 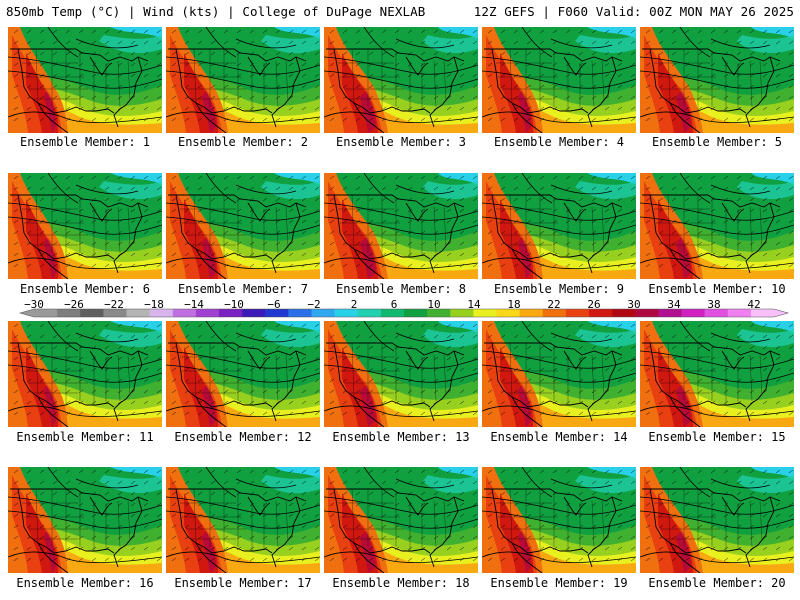 I want to click on ensemble-member-label: Ensemble Member: 13, so click(x=401, y=437).